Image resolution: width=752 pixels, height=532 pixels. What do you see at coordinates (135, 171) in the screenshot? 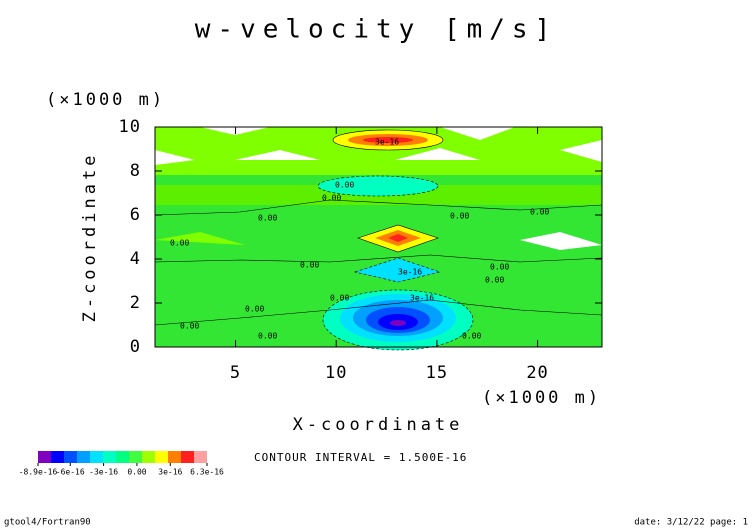
I see `y-tick-label: 8` at bounding box center [135, 171].